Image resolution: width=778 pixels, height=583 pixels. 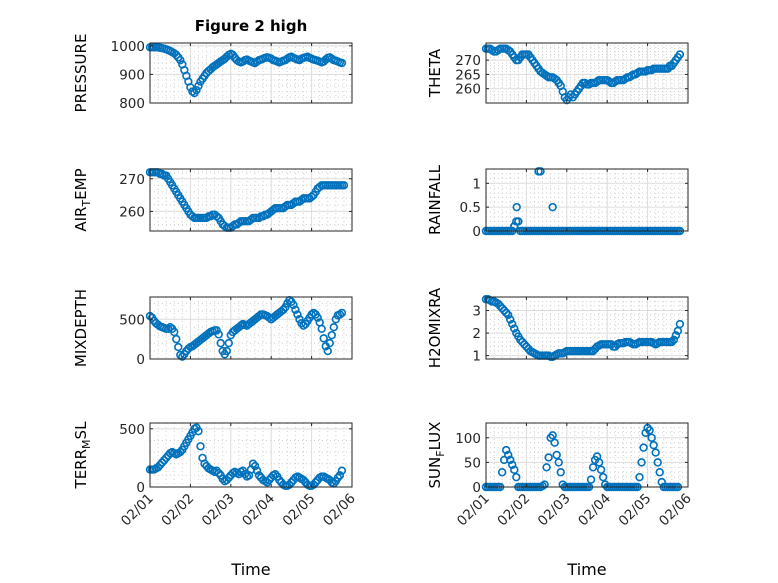 What do you see at coordinates (81, 328) in the screenshot?
I see `y-axis-label: MIXDEPTH` at bounding box center [81, 328].